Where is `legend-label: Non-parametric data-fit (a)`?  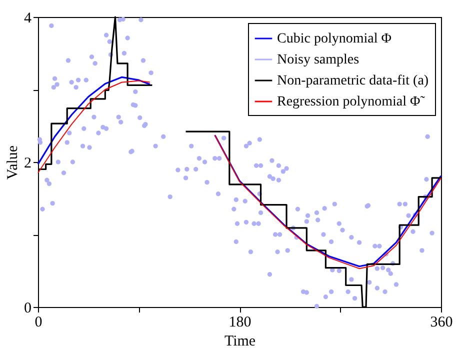 legend-label: Non-parametric data-fit (a) is located at coordinates (353, 81).